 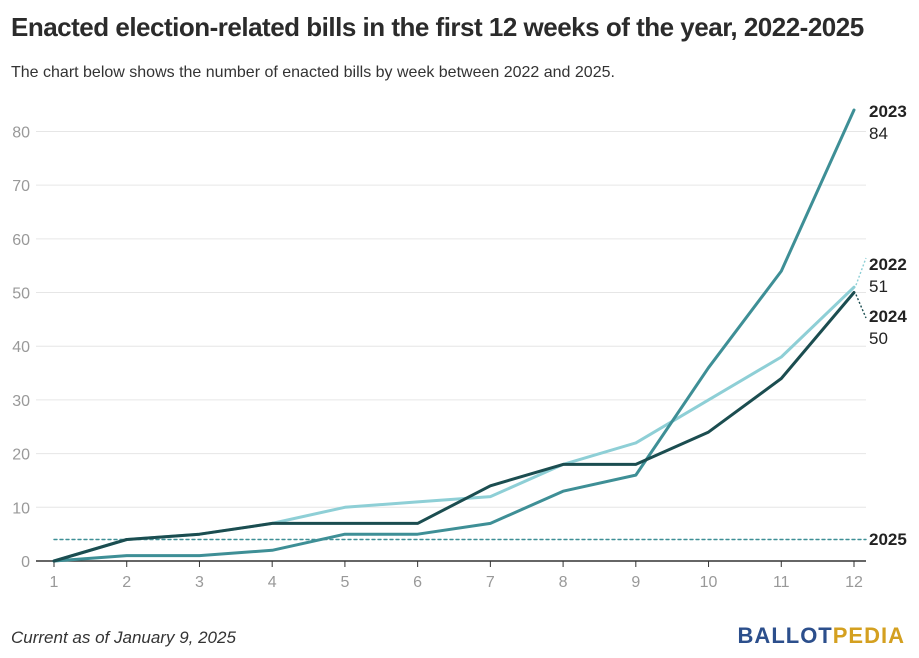 What do you see at coordinates (21, 401) in the screenshot?
I see `y-tick-label-30: 30` at bounding box center [21, 401].